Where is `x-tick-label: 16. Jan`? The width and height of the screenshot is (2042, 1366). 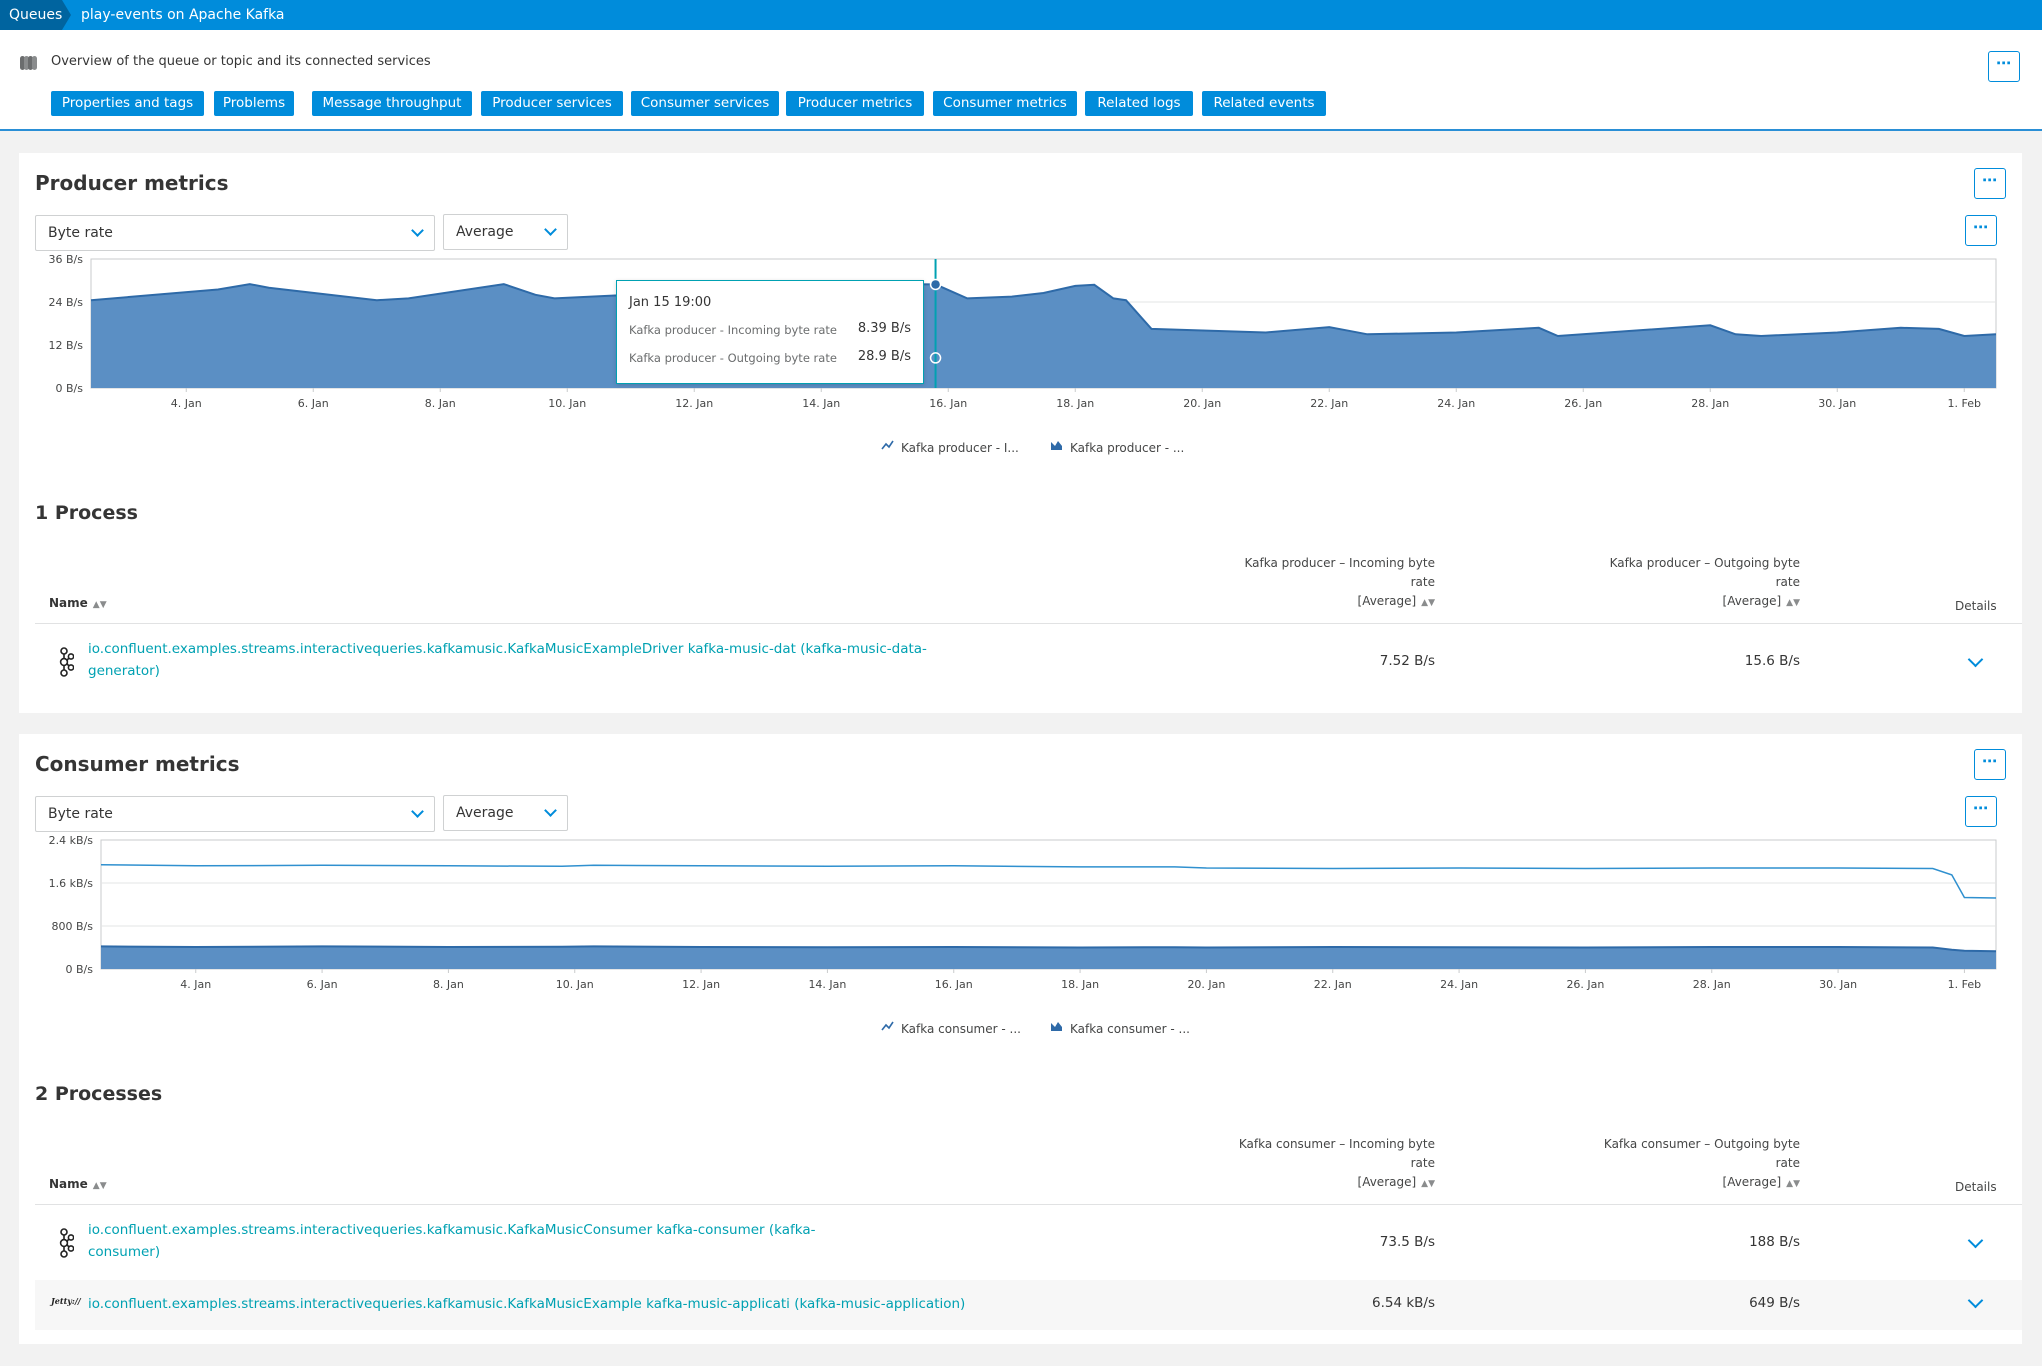 x-tick-label: 16. Jan is located at coordinates (948, 403).